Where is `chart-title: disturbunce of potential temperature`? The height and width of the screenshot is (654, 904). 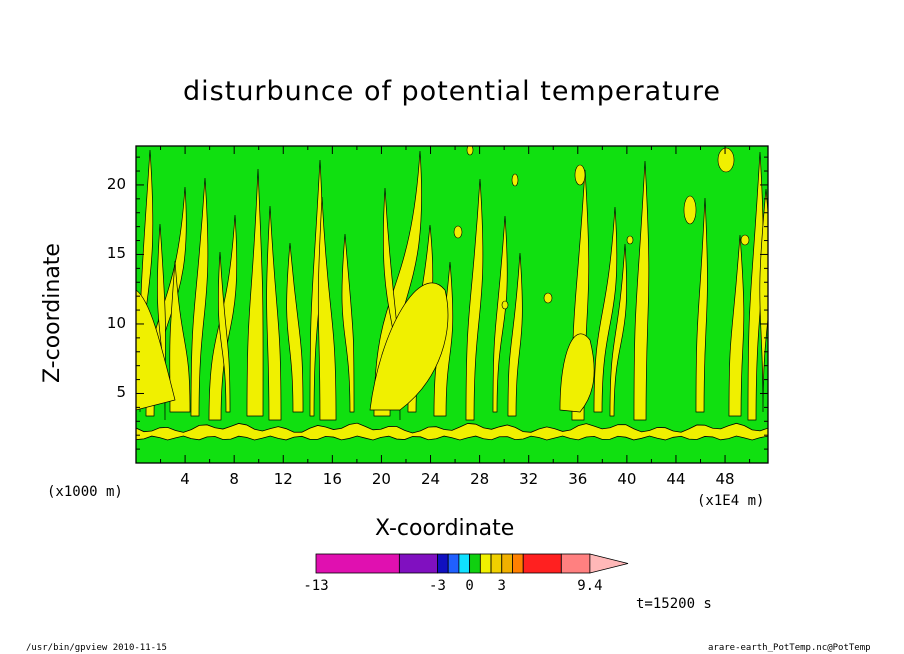 chart-title: disturbunce of potential temperature is located at coordinates (452, 91).